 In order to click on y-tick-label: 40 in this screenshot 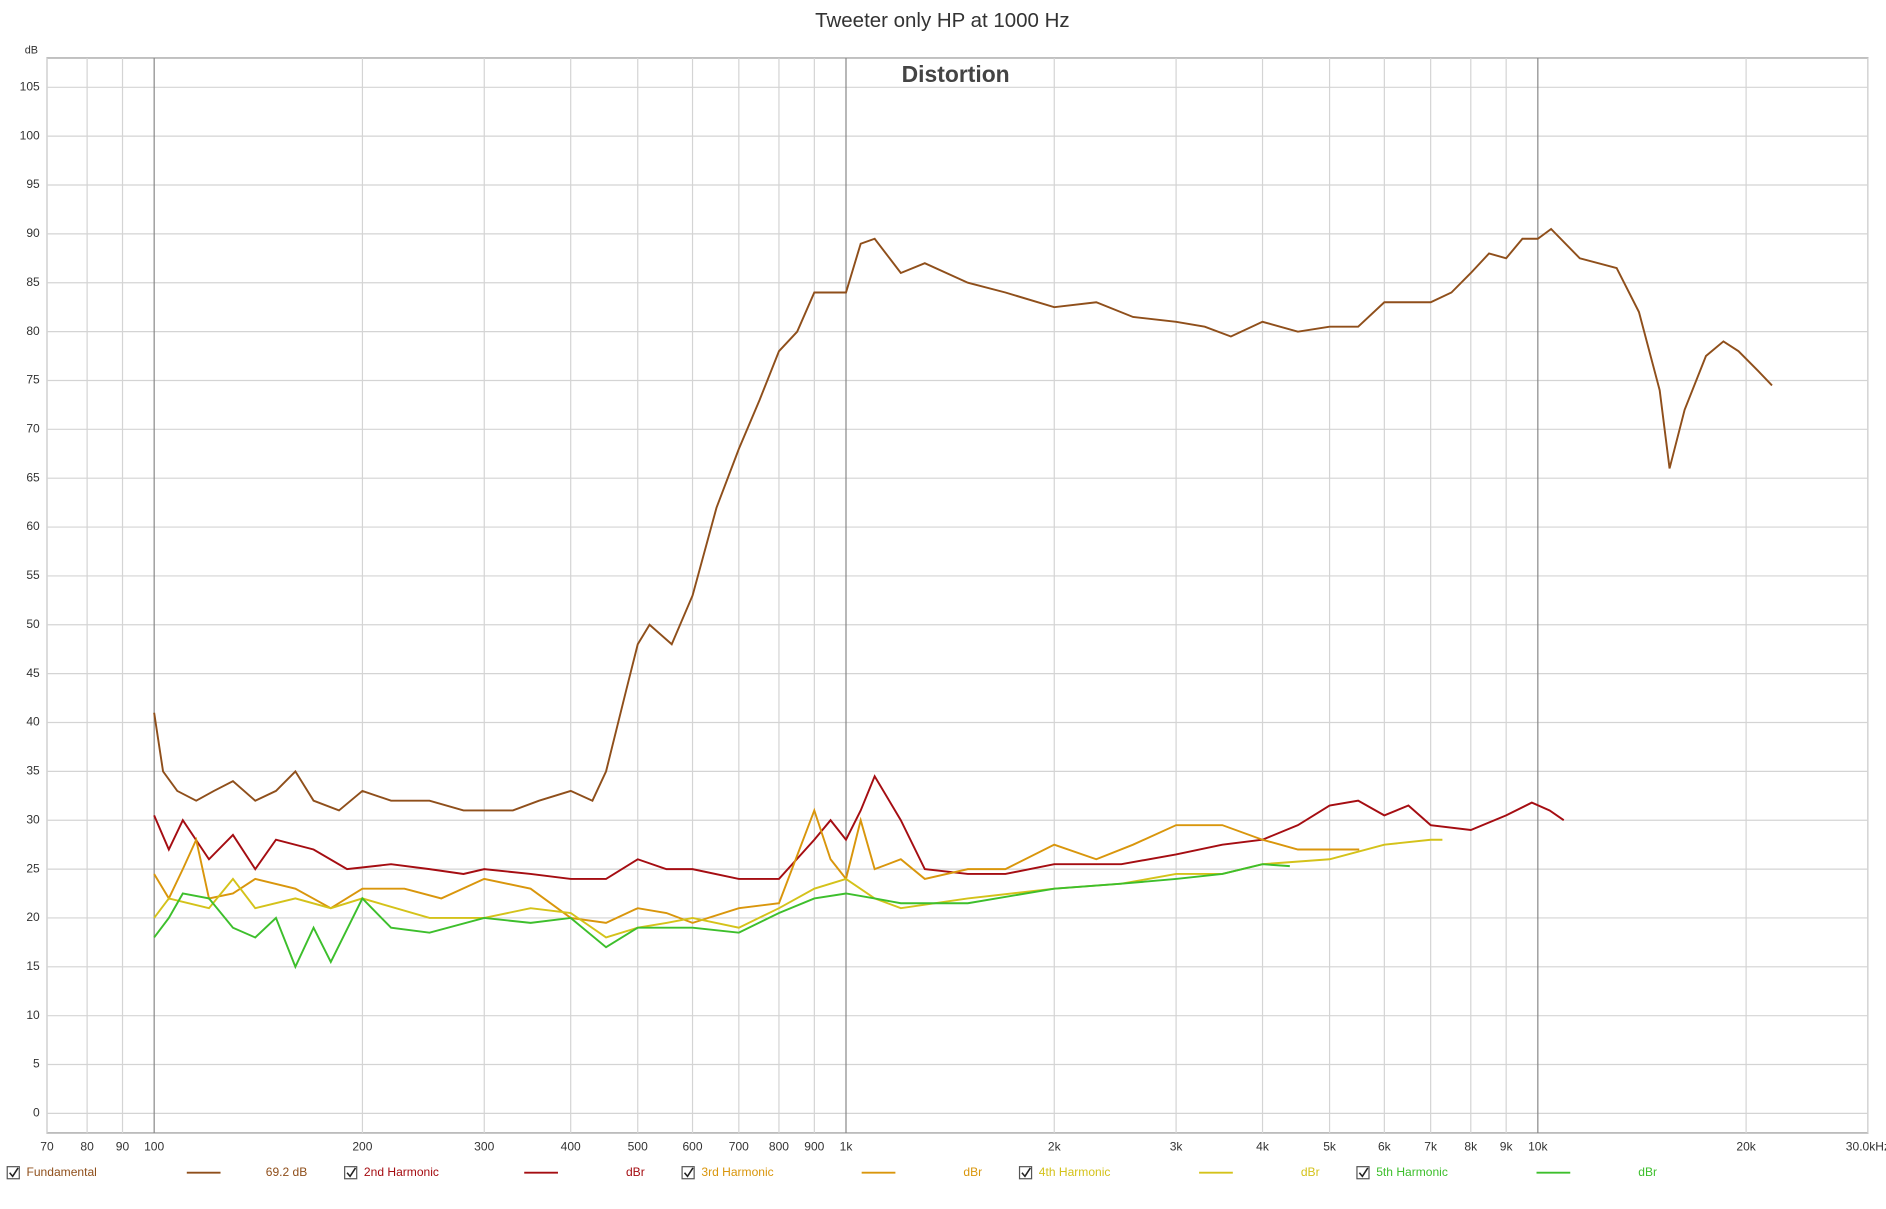, I will do `click(33, 722)`.